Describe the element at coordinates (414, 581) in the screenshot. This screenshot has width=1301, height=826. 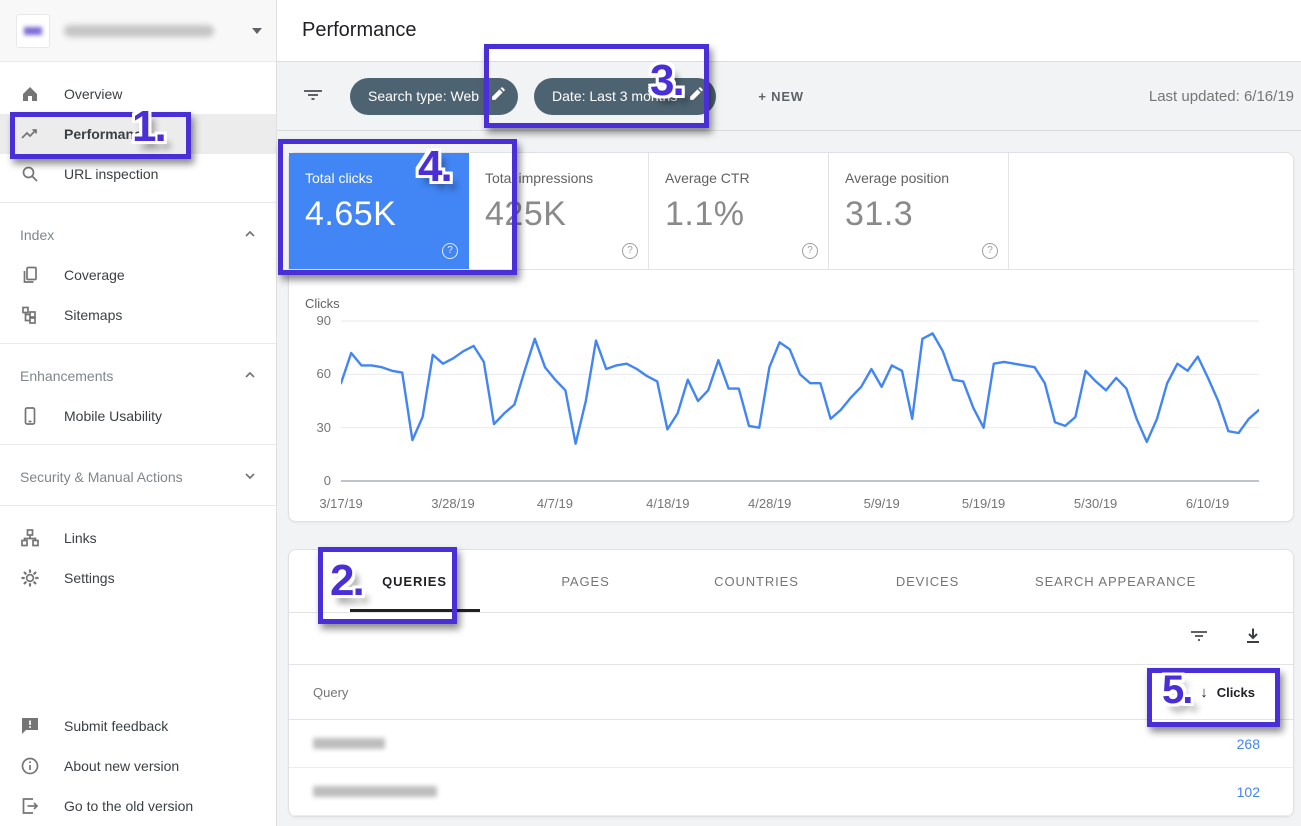
I see `tab-queries: QUERIES` at that location.